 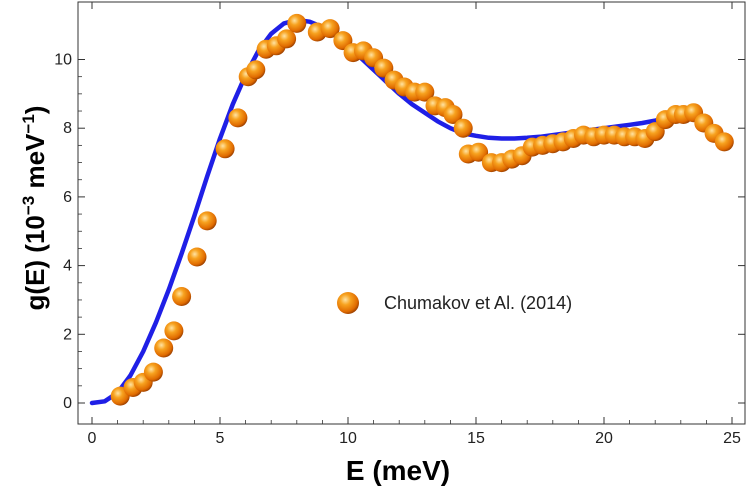 What do you see at coordinates (35, 164) in the screenshot?
I see `y-axis-title-mid: meV` at bounding box center [35, 164].